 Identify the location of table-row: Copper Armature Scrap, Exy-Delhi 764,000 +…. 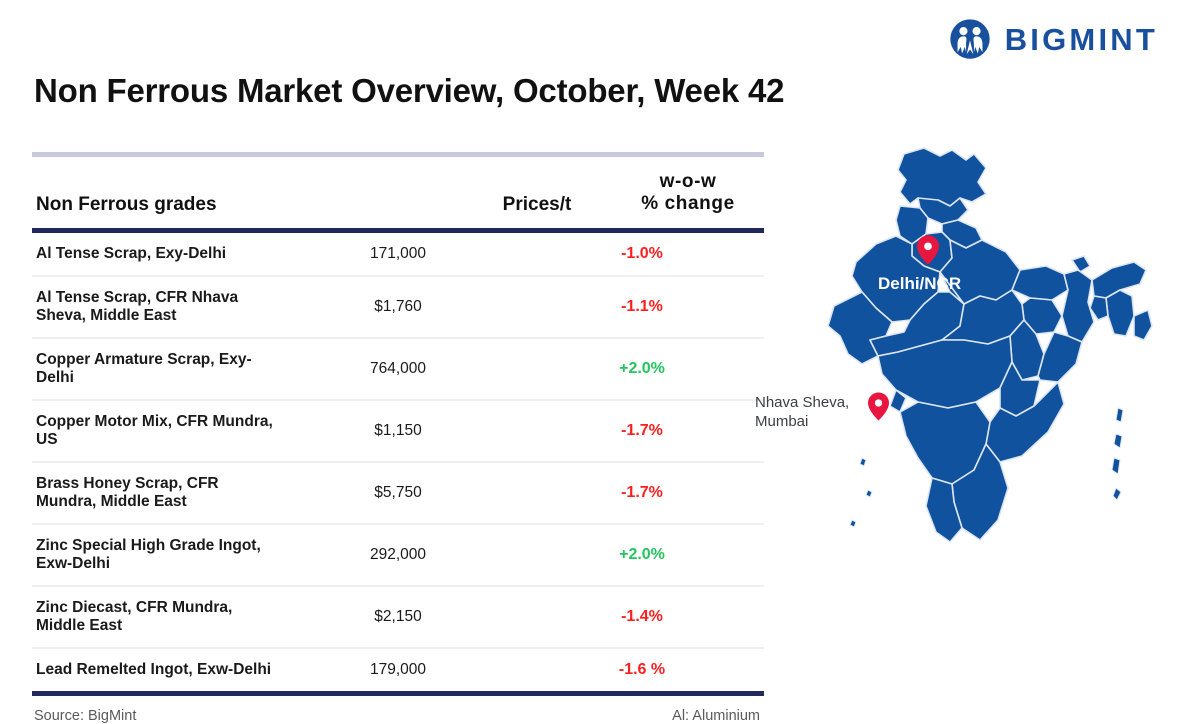
(398, 369).